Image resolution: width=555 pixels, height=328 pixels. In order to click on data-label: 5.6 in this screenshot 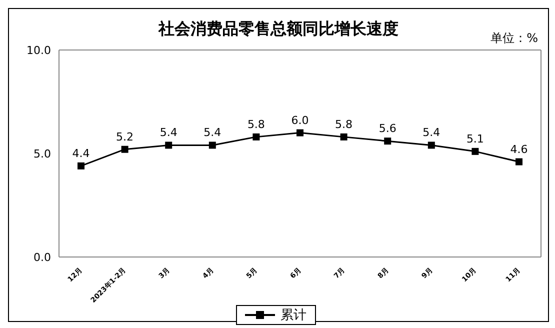, I will do `click(387, 129)`.